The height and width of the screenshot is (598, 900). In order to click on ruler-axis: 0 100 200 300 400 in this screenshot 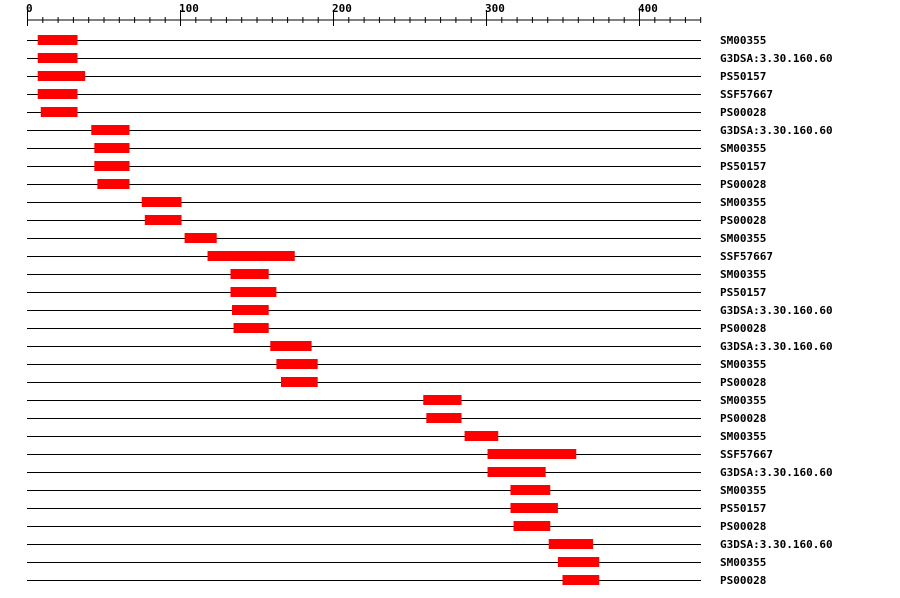, I will do `click(364, 14)`.